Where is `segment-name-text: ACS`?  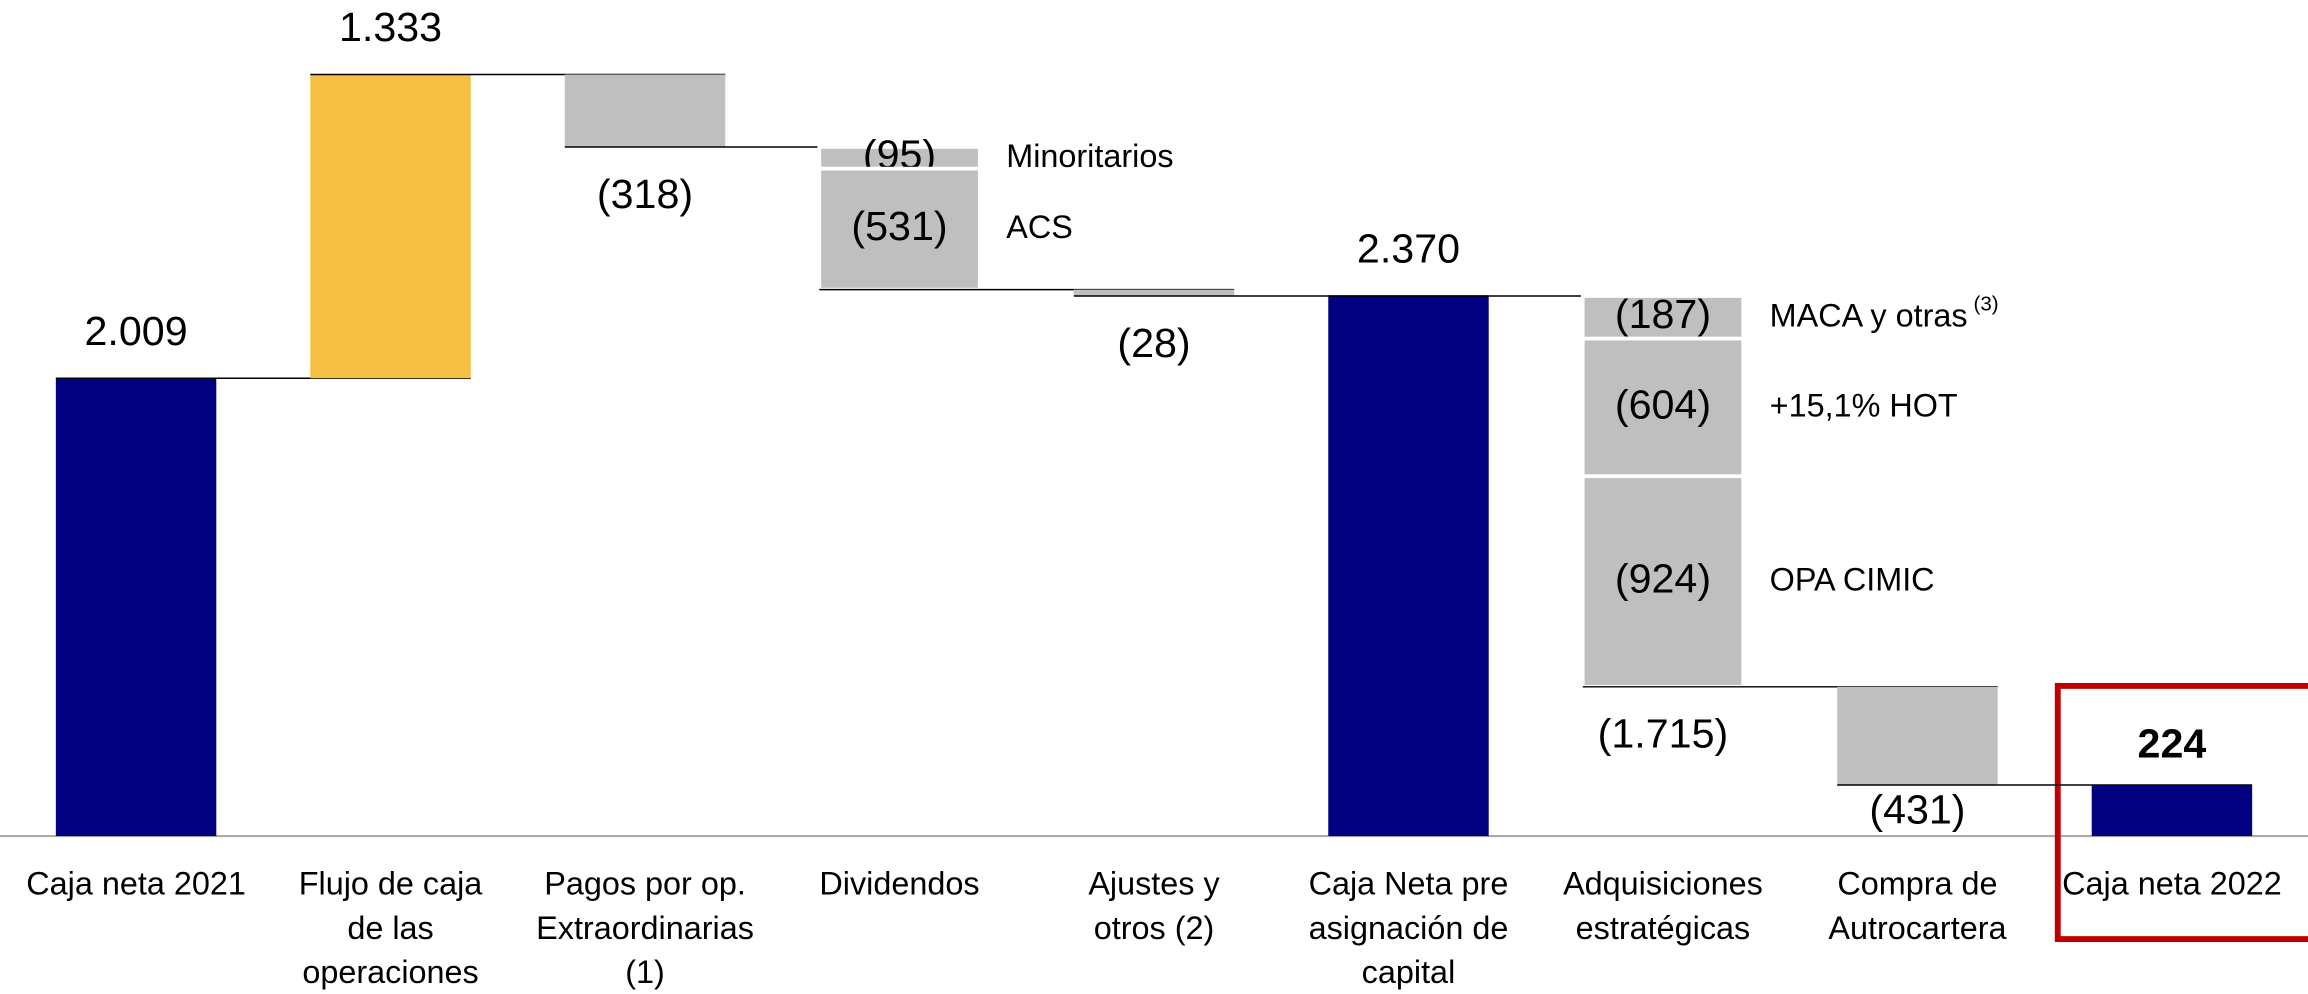 segment-name-text: ACS is located at coordinates (1039, 227).